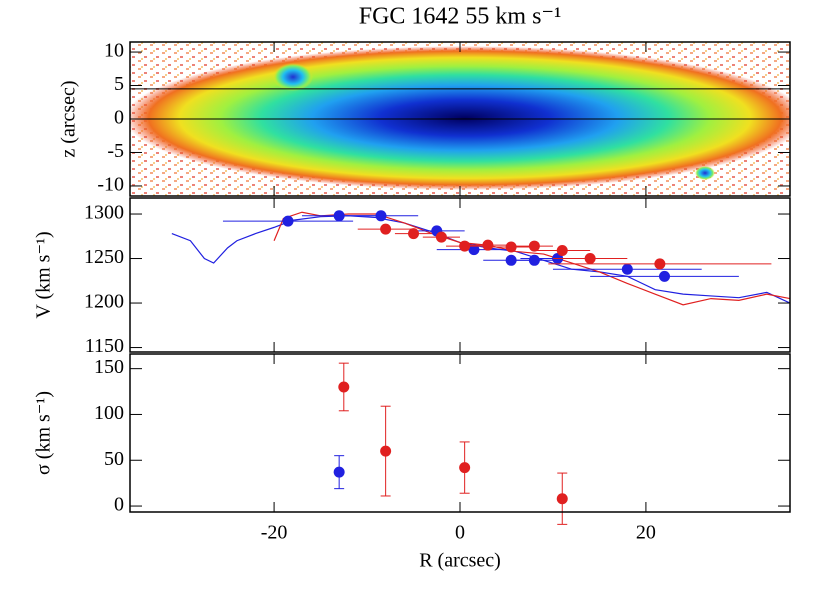 This screenshot has width=830, height=598. I want to click on y-tick-label: -10, so click(110, 185).